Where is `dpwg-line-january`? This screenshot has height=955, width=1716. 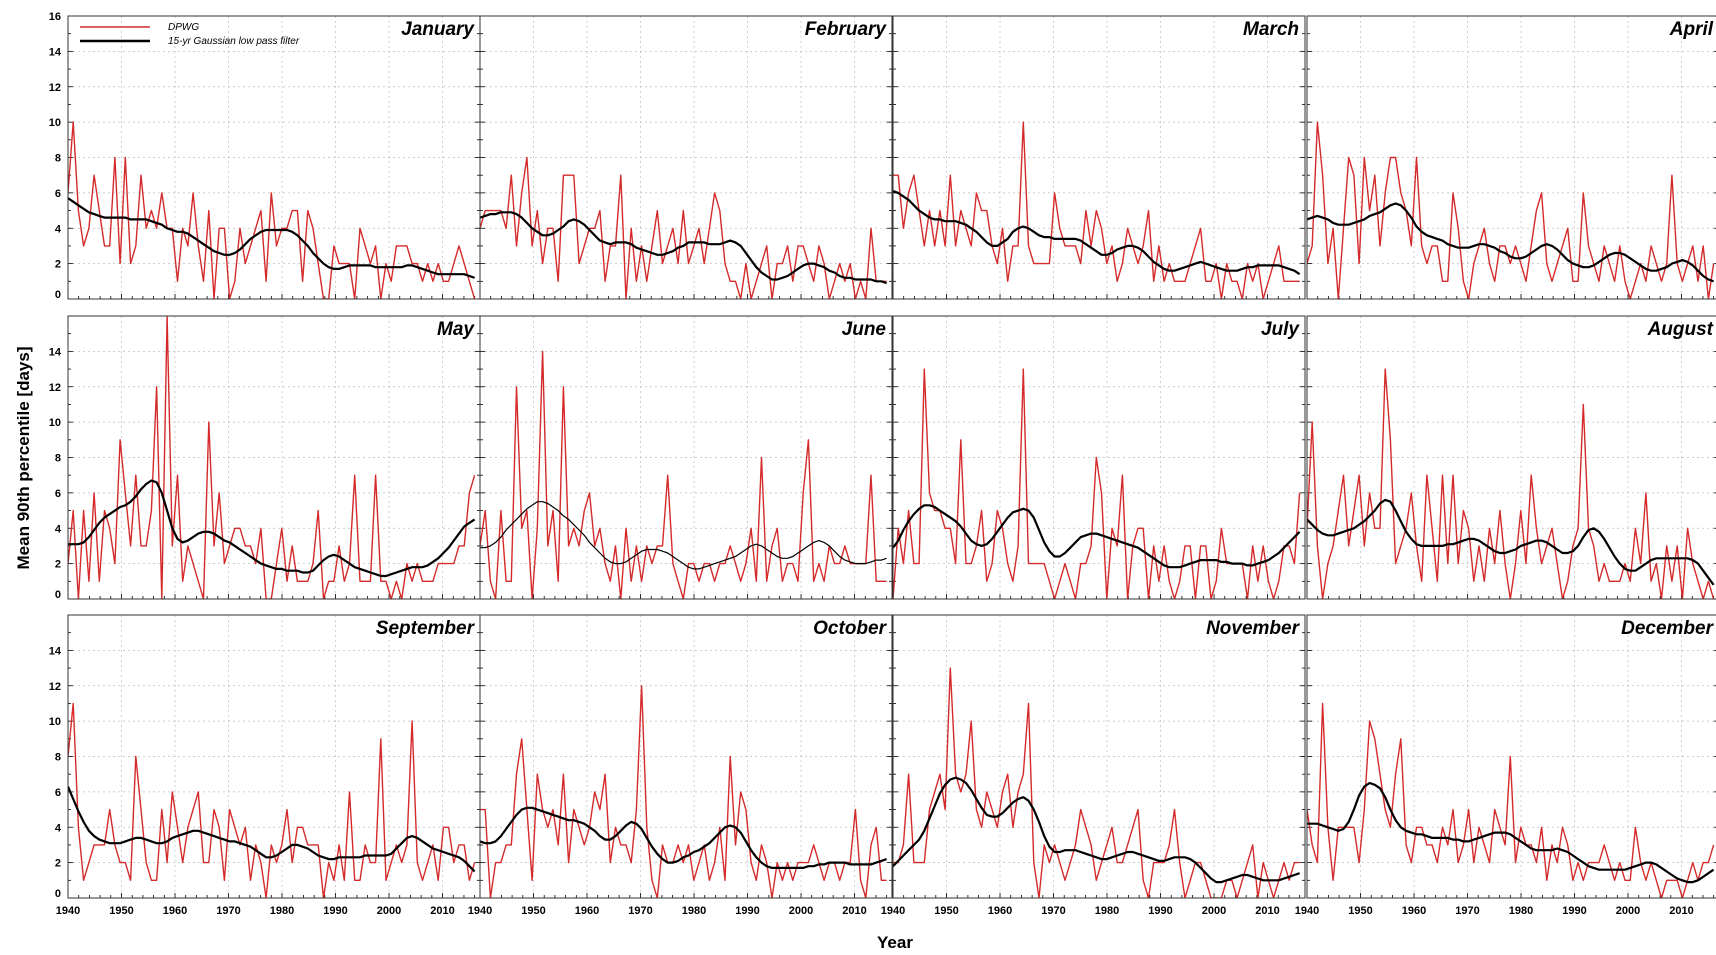
dpwg-line-january is located at coordinates (272, 210).